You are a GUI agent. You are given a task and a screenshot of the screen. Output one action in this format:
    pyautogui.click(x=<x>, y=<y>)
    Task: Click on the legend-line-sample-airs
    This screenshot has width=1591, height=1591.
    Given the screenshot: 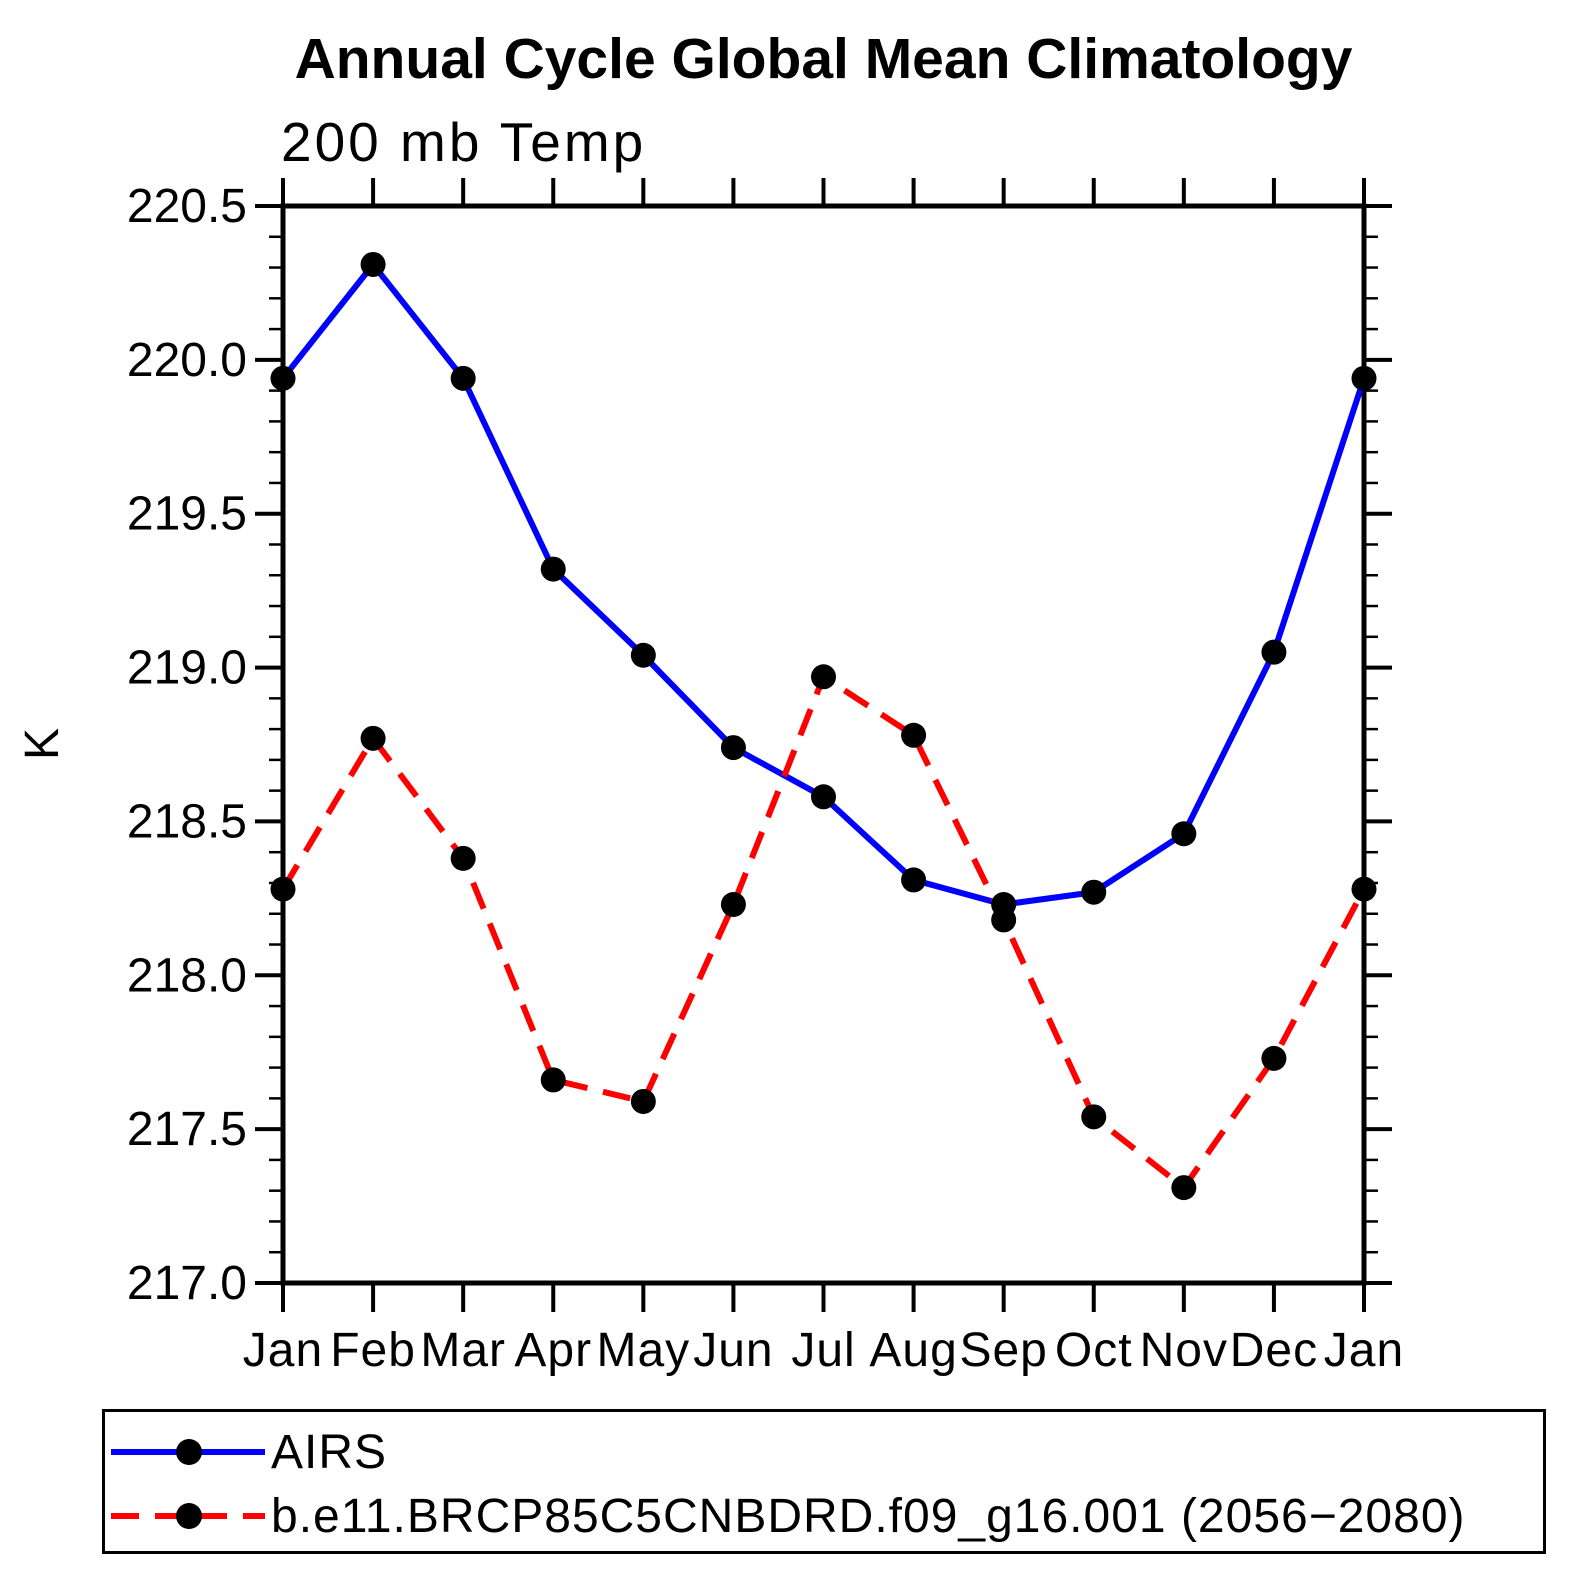 What is the action you would take?
    pyautogui.click(x=188, y=1452)
    